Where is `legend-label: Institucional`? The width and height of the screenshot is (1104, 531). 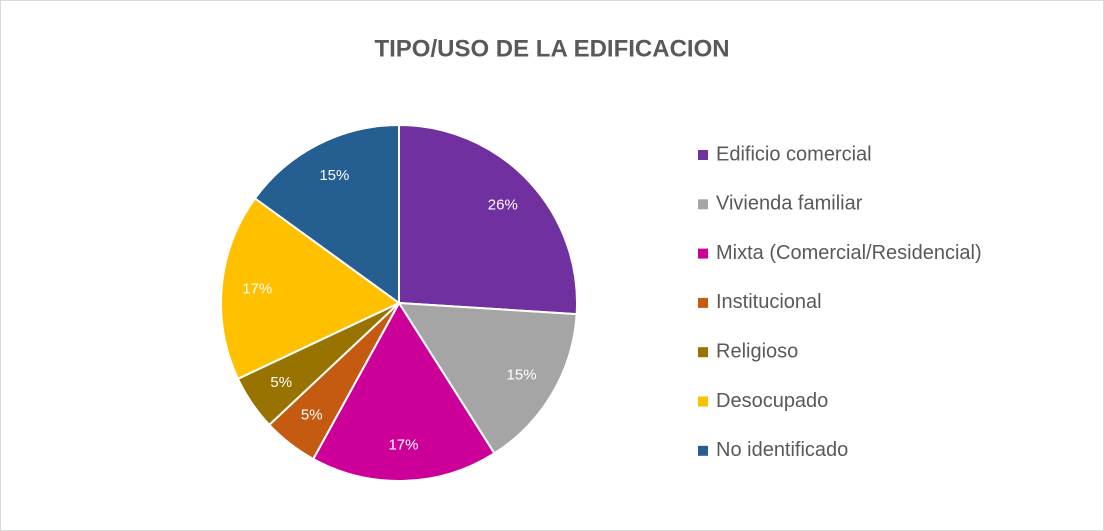
legend-label: Institucional is located at coordinates (769, 302).